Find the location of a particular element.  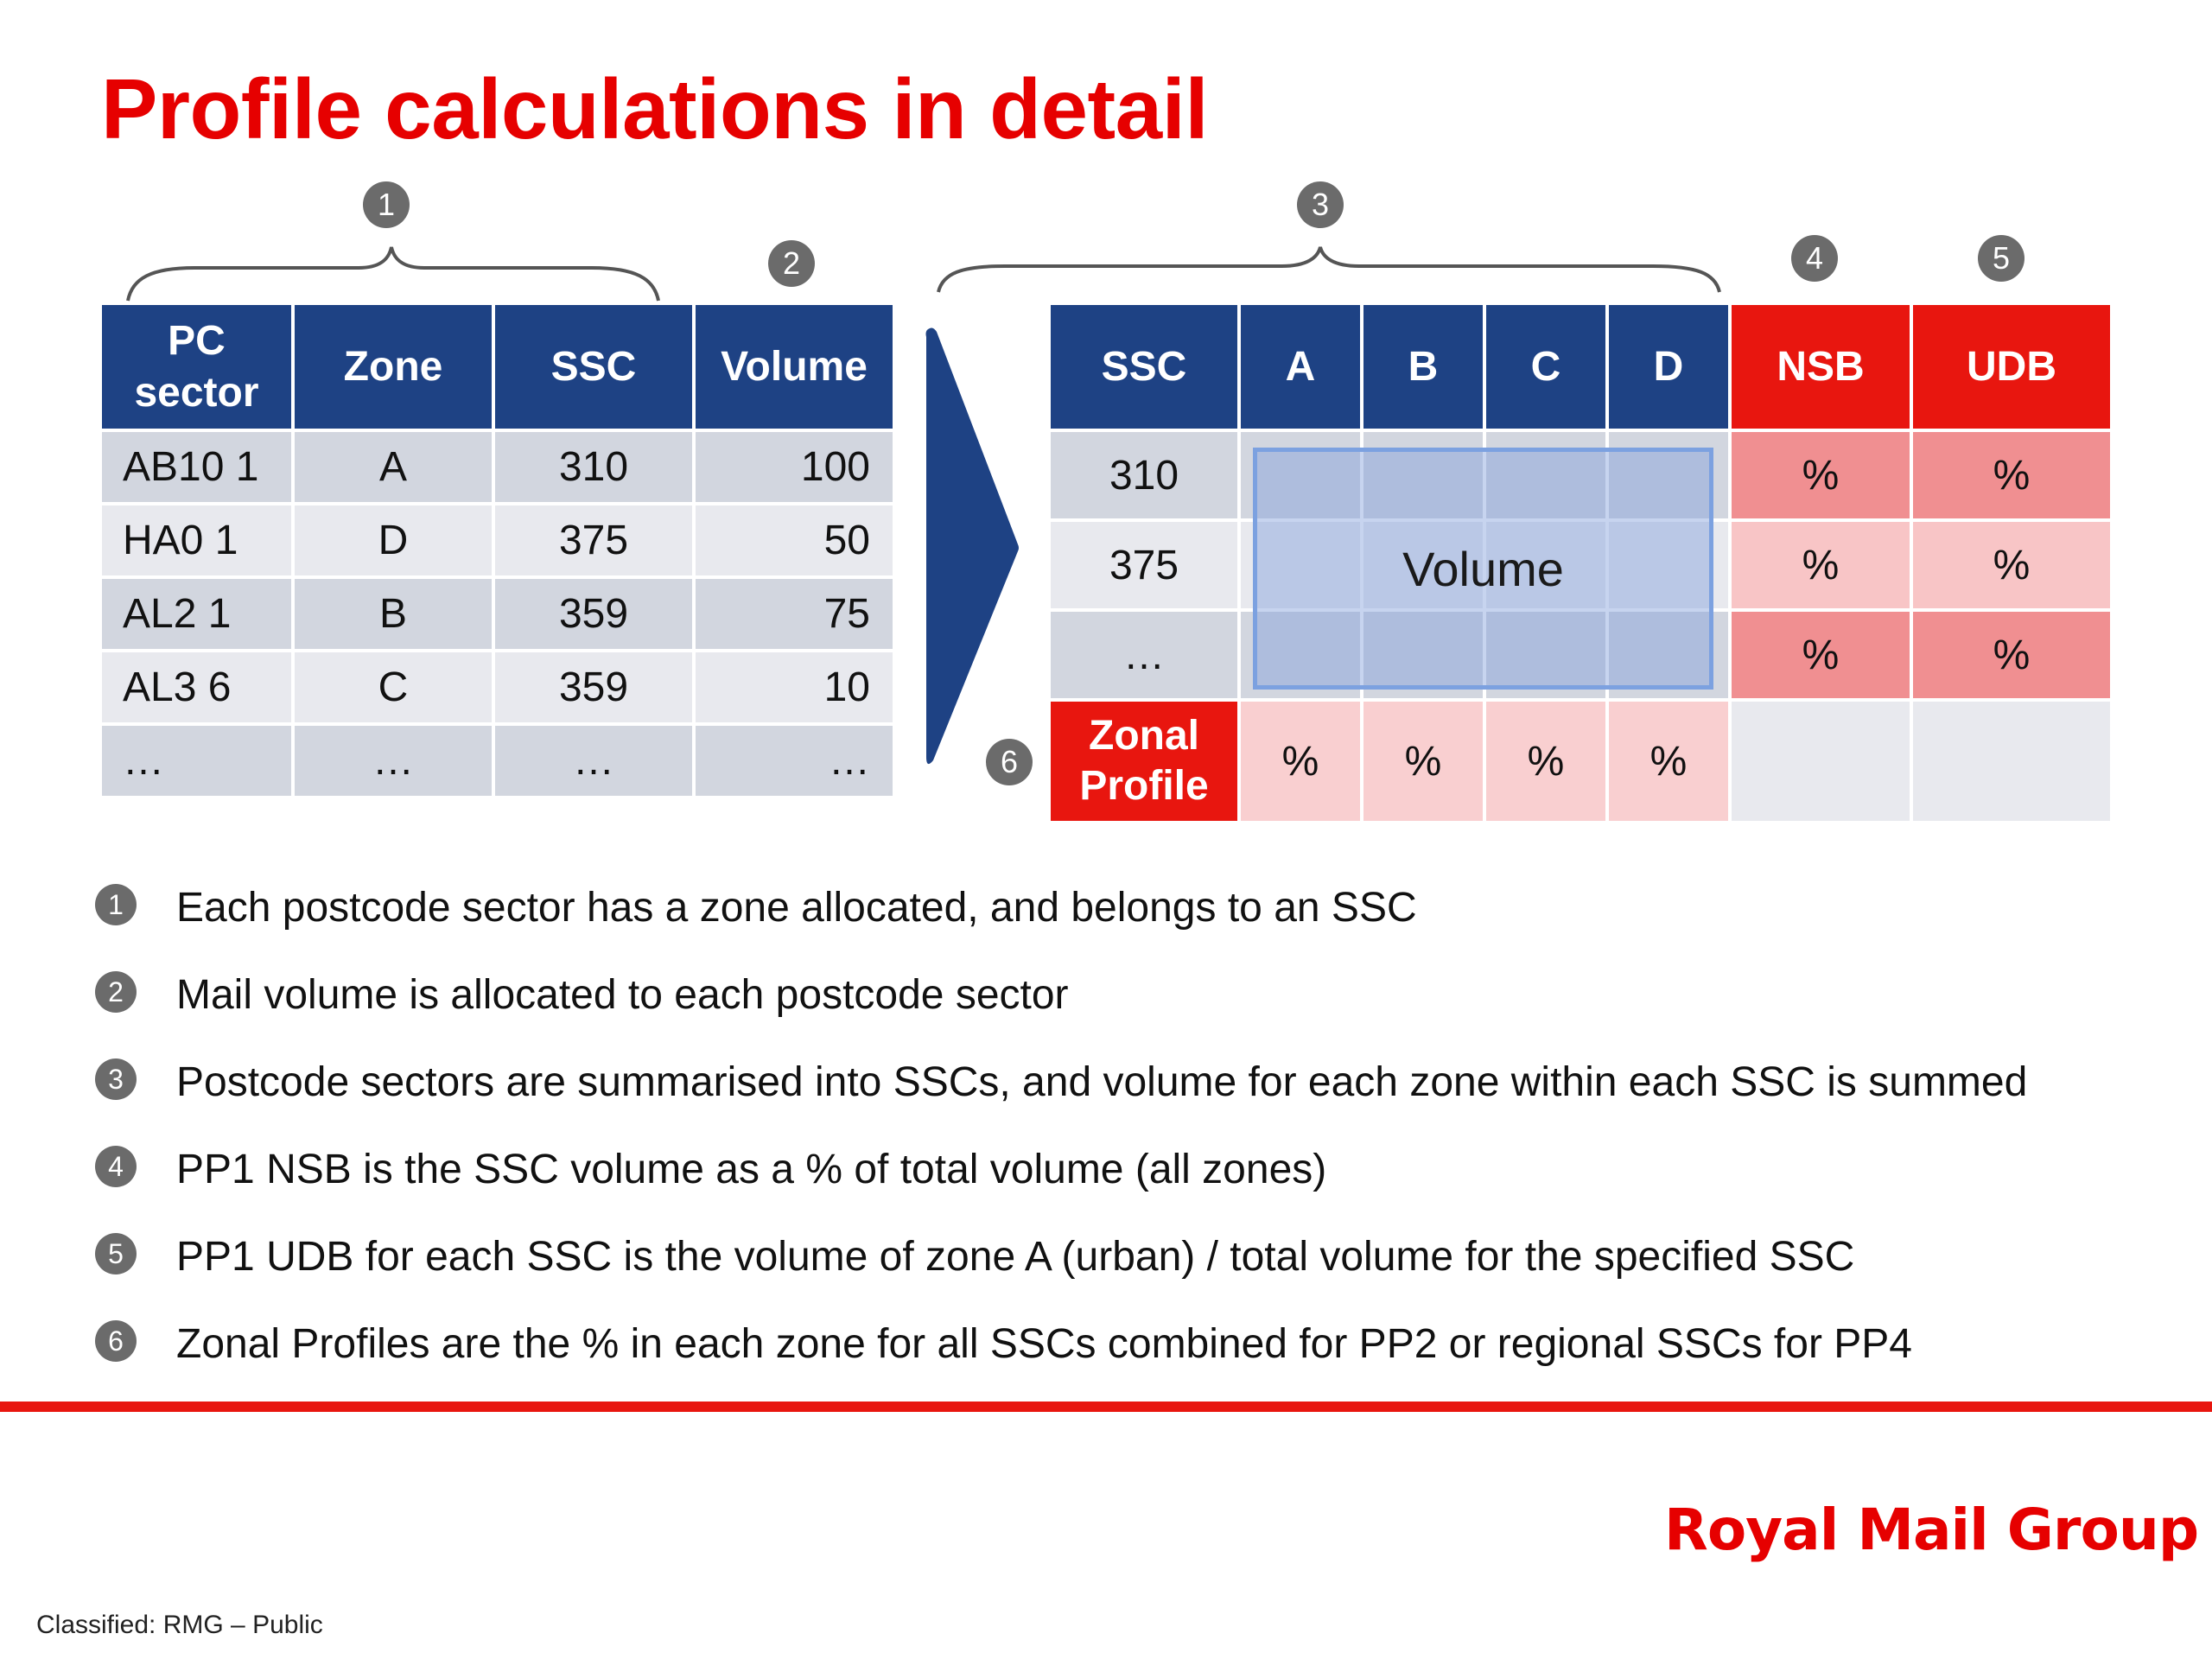

cell-zone: D is located at coordinates (393, 540).